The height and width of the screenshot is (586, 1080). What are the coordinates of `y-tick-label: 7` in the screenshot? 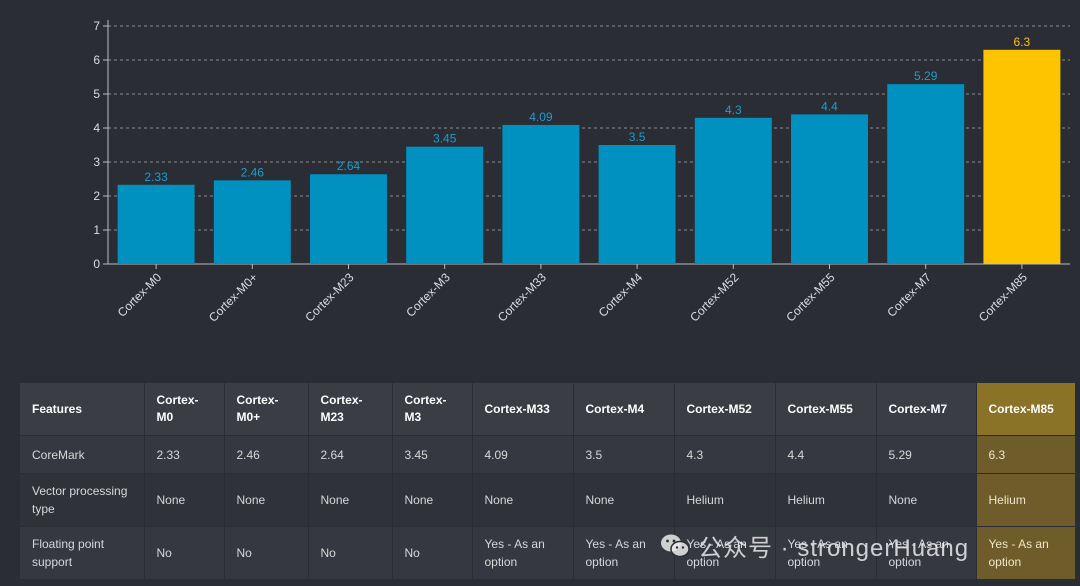 It's located at (96, 26).